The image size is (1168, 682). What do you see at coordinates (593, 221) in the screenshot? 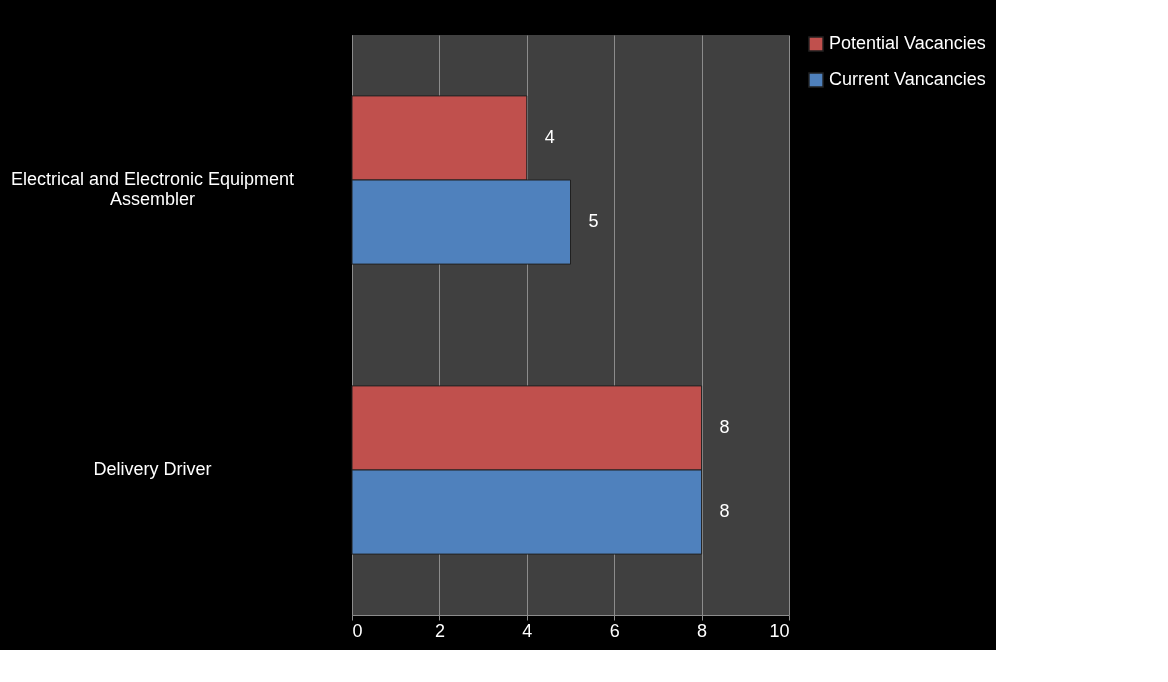
I see `data-label: 5` at bounding box center [593, 221].